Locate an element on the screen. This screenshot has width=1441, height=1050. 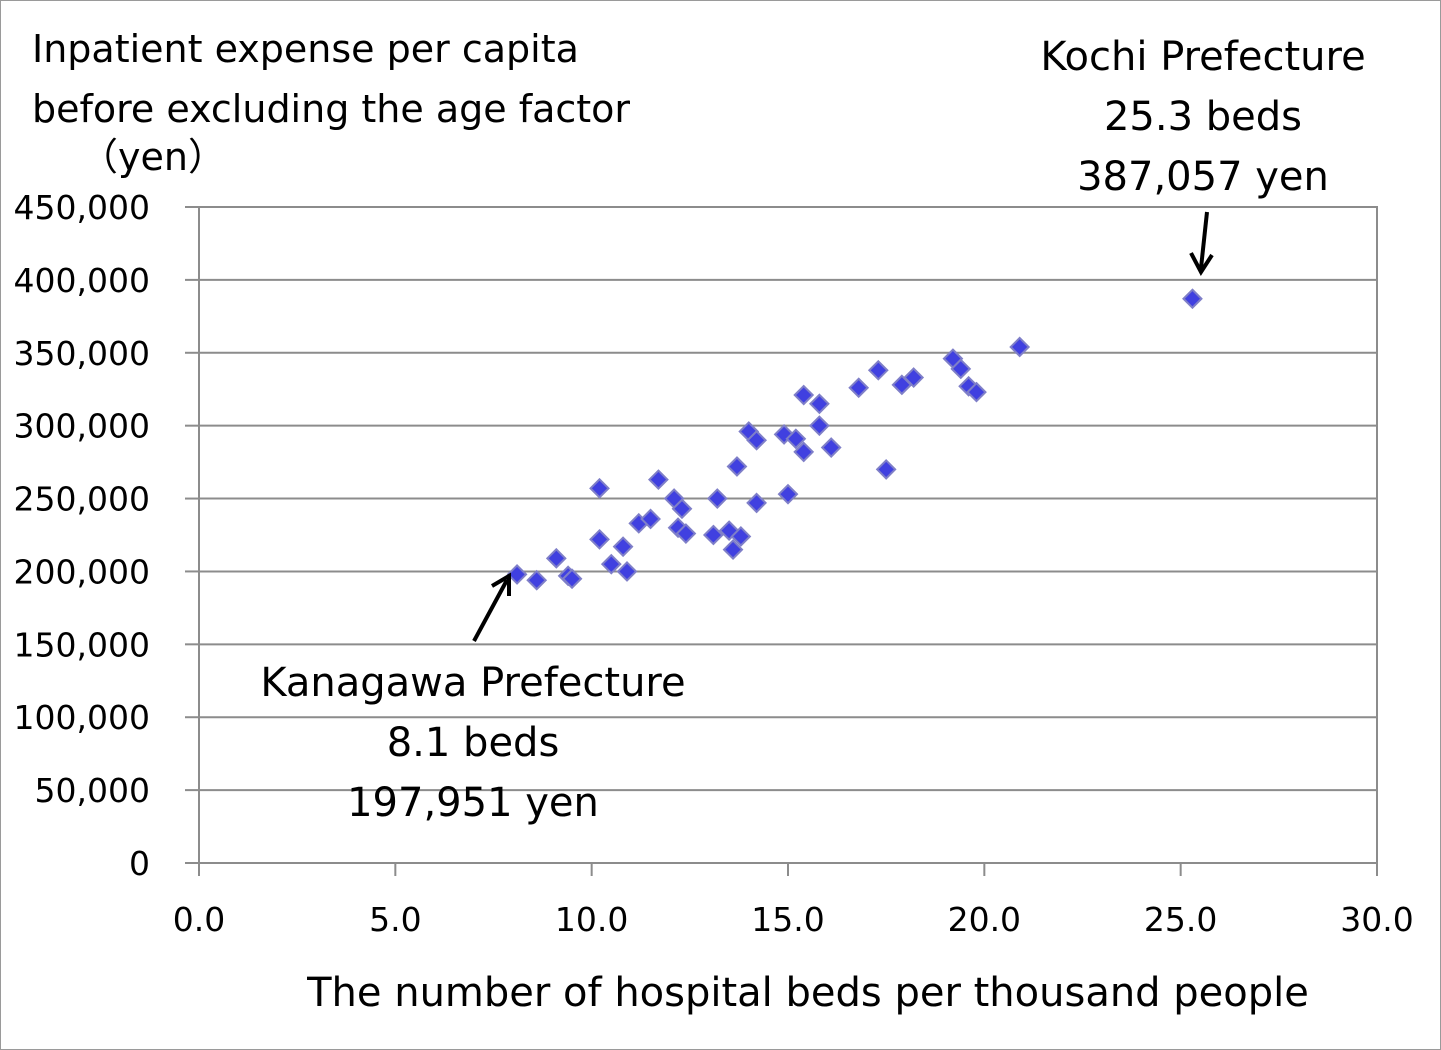
y-tick-label: 450,000 is located at coordinates (82, 207).